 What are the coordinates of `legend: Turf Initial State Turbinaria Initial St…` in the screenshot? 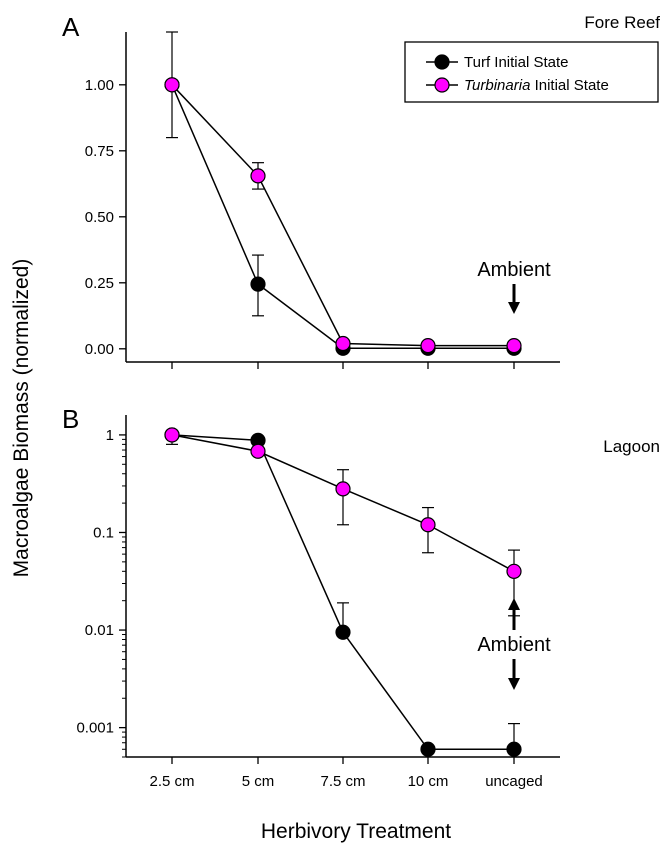 It's located at (531, 72).